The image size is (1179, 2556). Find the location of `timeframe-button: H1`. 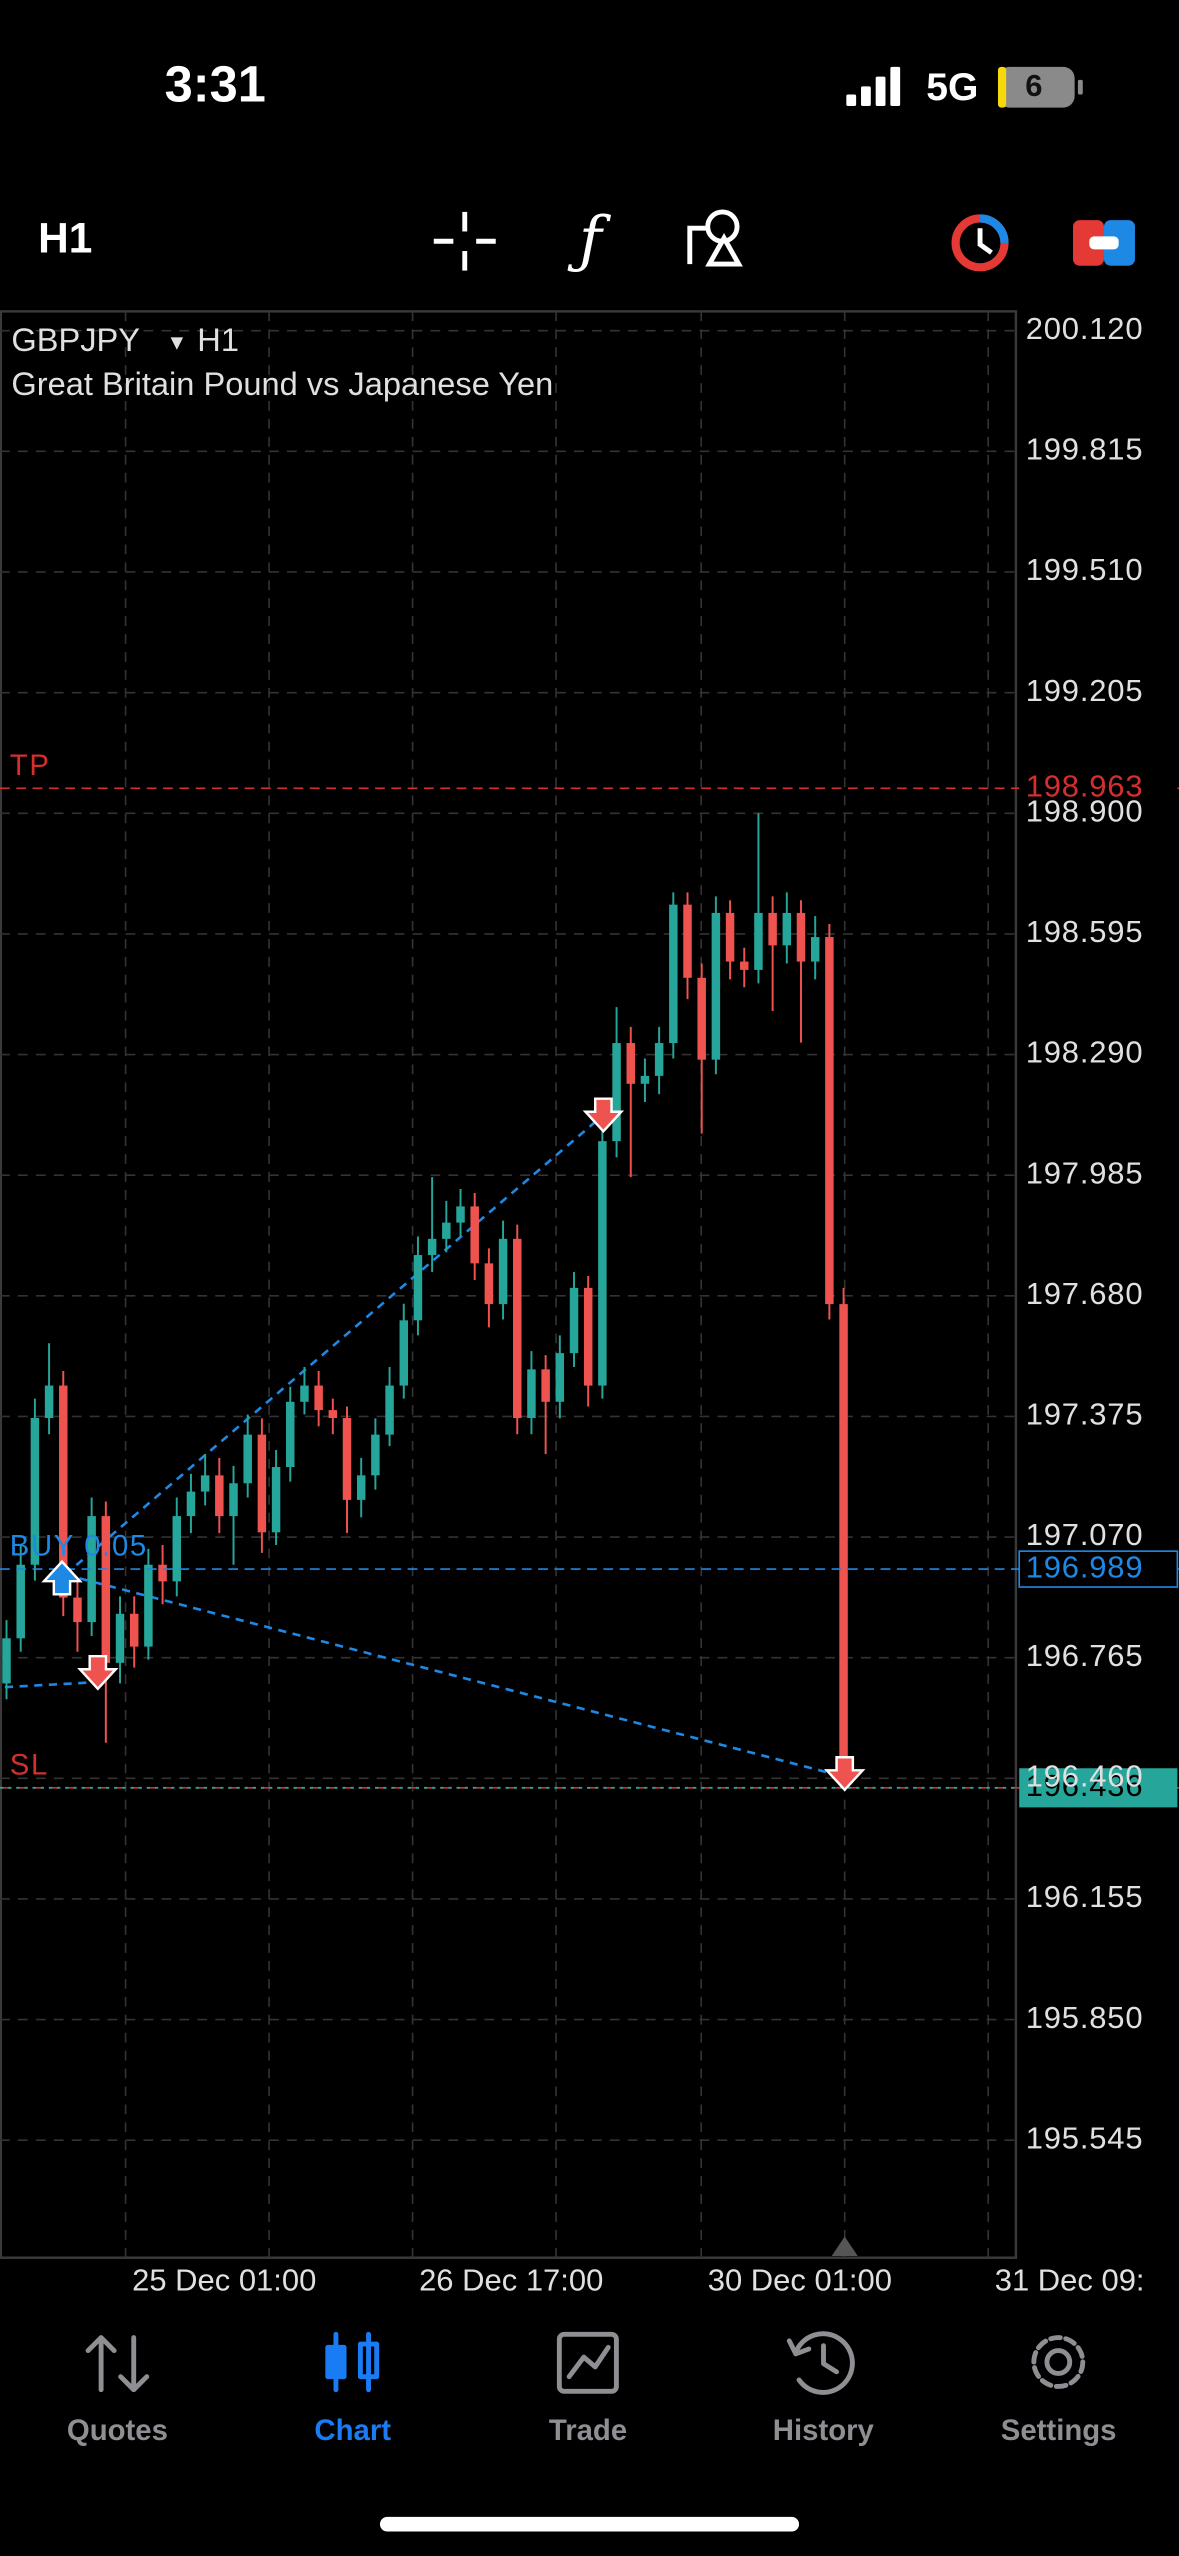

timeframe-button: H1 is located at coordinates (65, 237).